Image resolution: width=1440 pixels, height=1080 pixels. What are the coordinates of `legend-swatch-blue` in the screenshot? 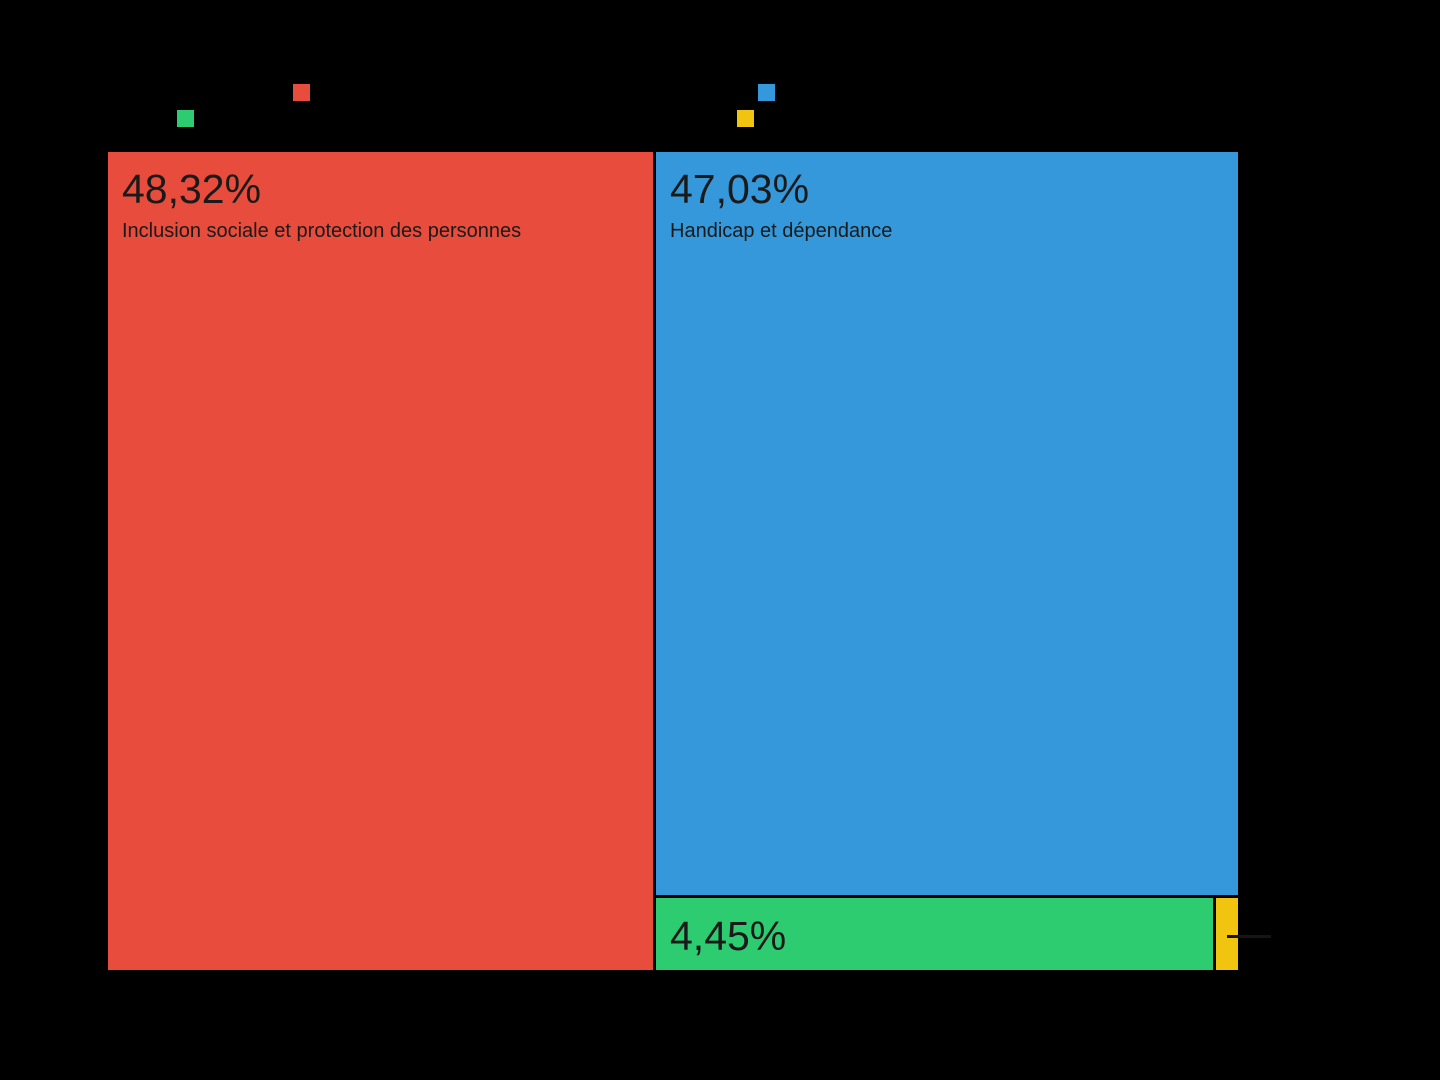 It's located at (766, 92).